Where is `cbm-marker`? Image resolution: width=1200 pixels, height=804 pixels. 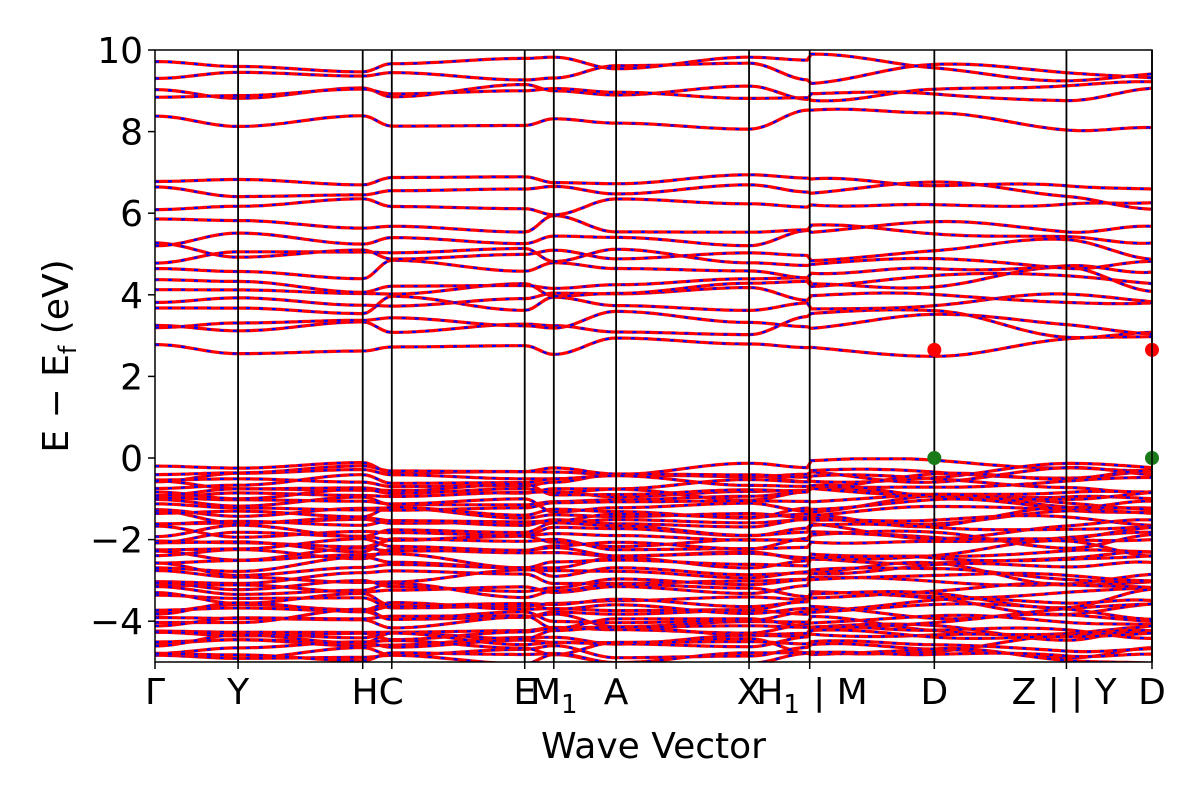 cbm-marker is located at coordinates (934, 349).